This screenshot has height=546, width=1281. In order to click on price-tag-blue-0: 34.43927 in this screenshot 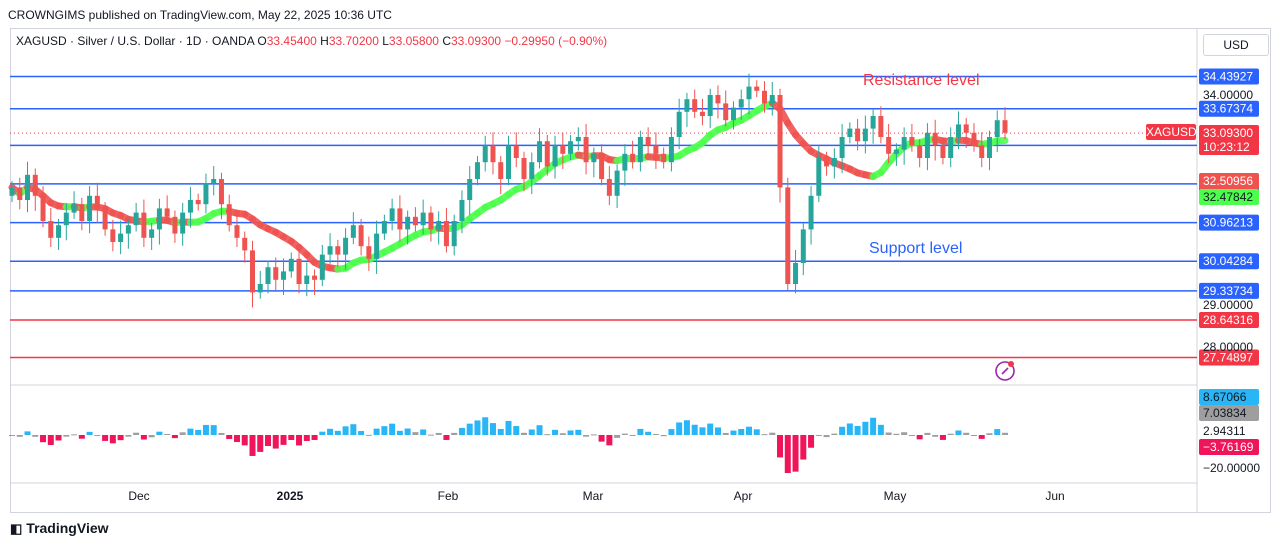, I will do `click(1229, 76)`.